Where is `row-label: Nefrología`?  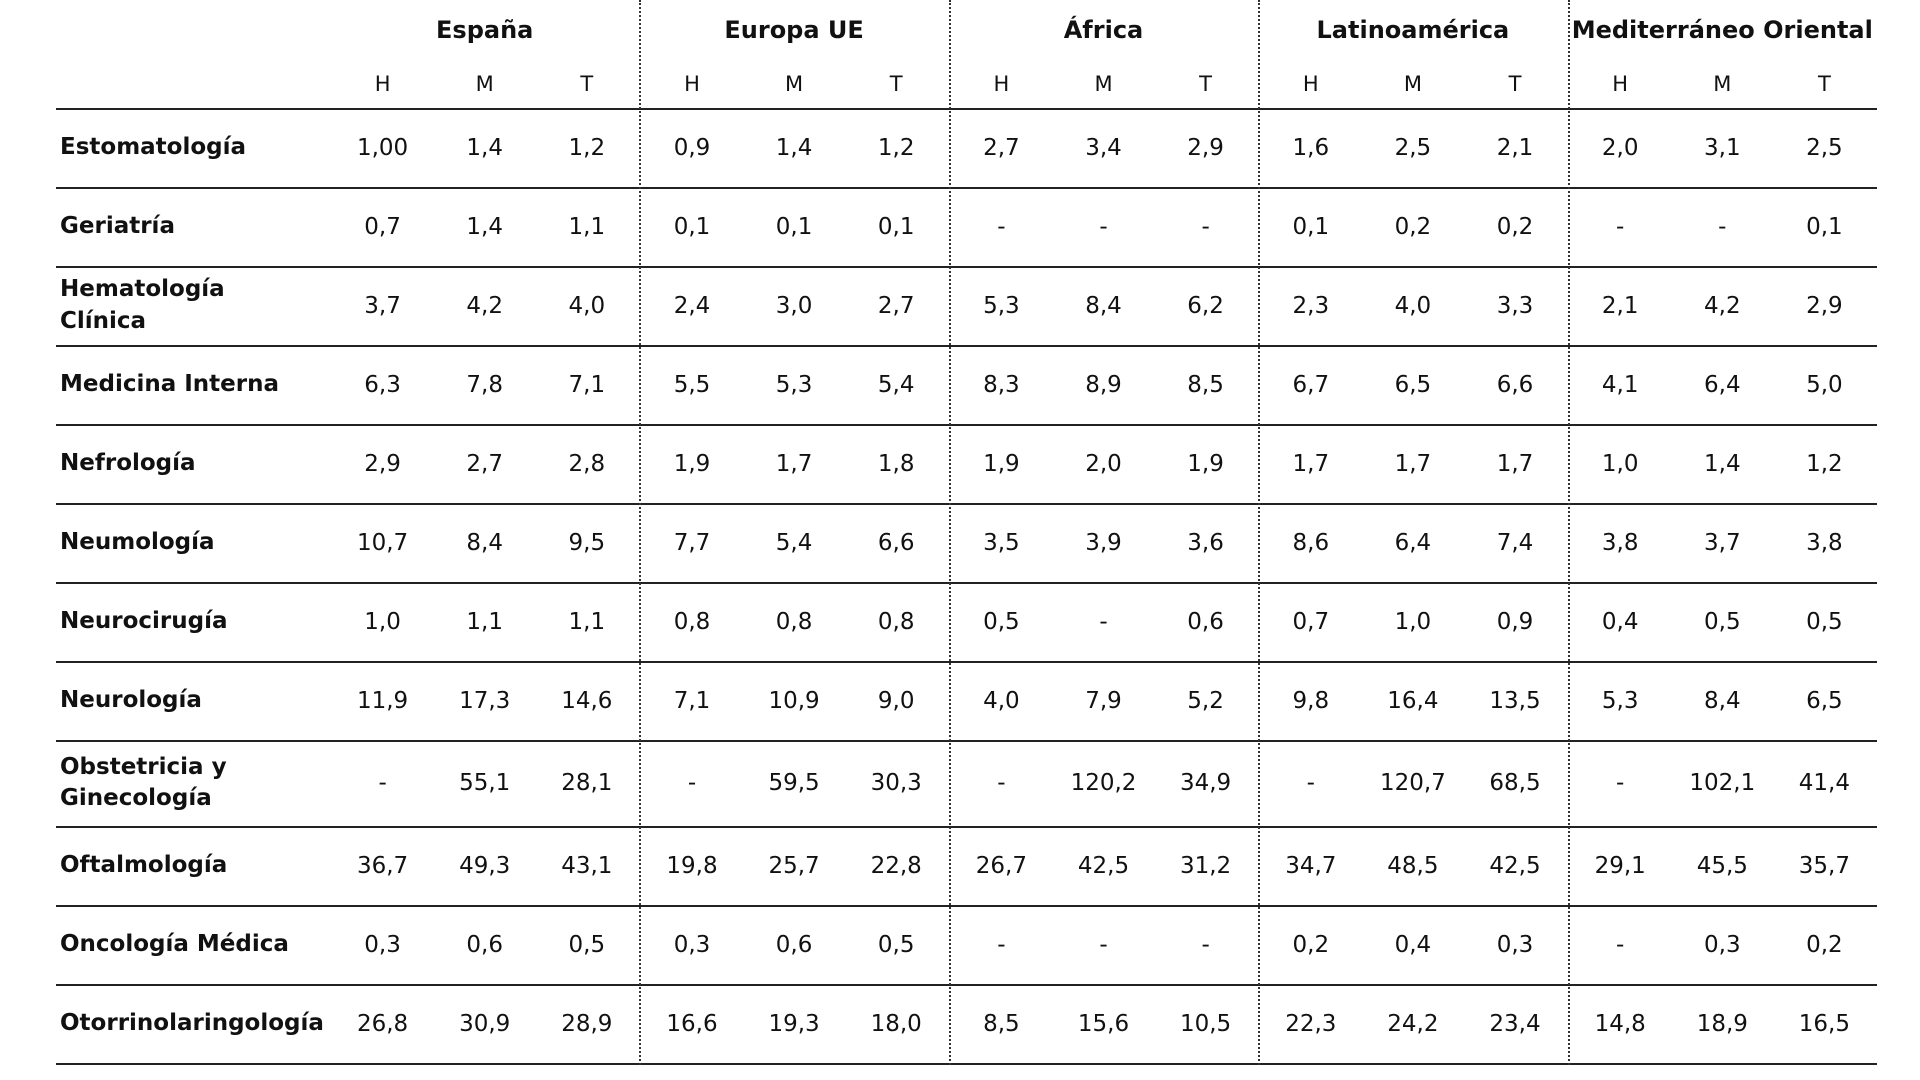 row-label: Nefrología is located at coordinates (128, 462).